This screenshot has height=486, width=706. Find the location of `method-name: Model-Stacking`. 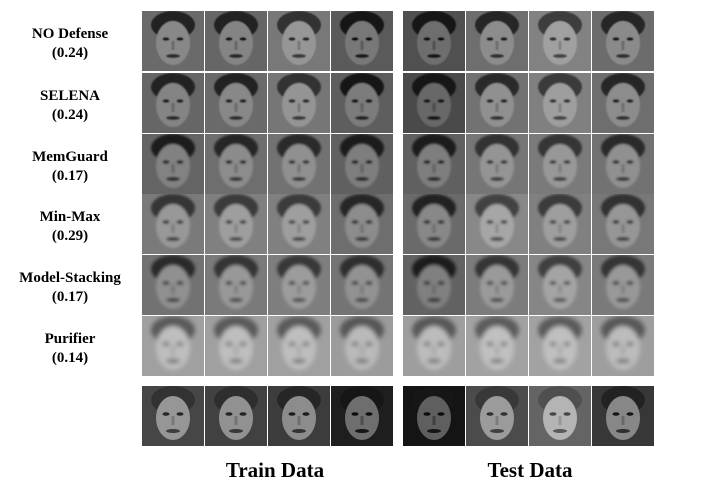

method-name: Model-Stacking is located at coordinates (70, 278).